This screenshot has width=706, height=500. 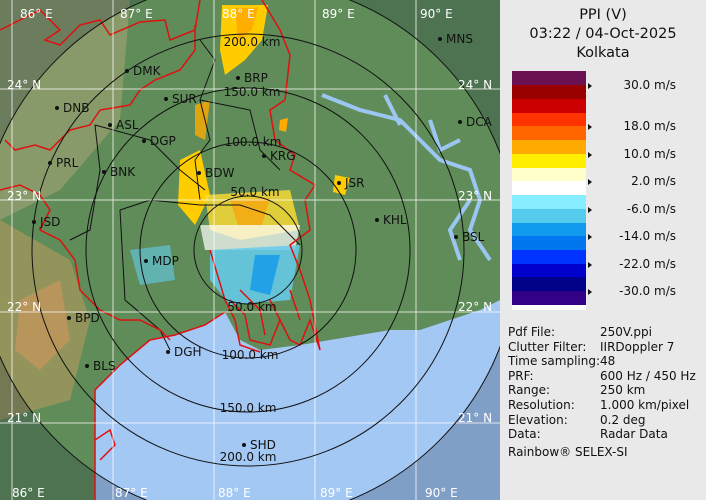 I want to click on colorbar-label-text: 10.0 m/s, so click(x=649, y=154).